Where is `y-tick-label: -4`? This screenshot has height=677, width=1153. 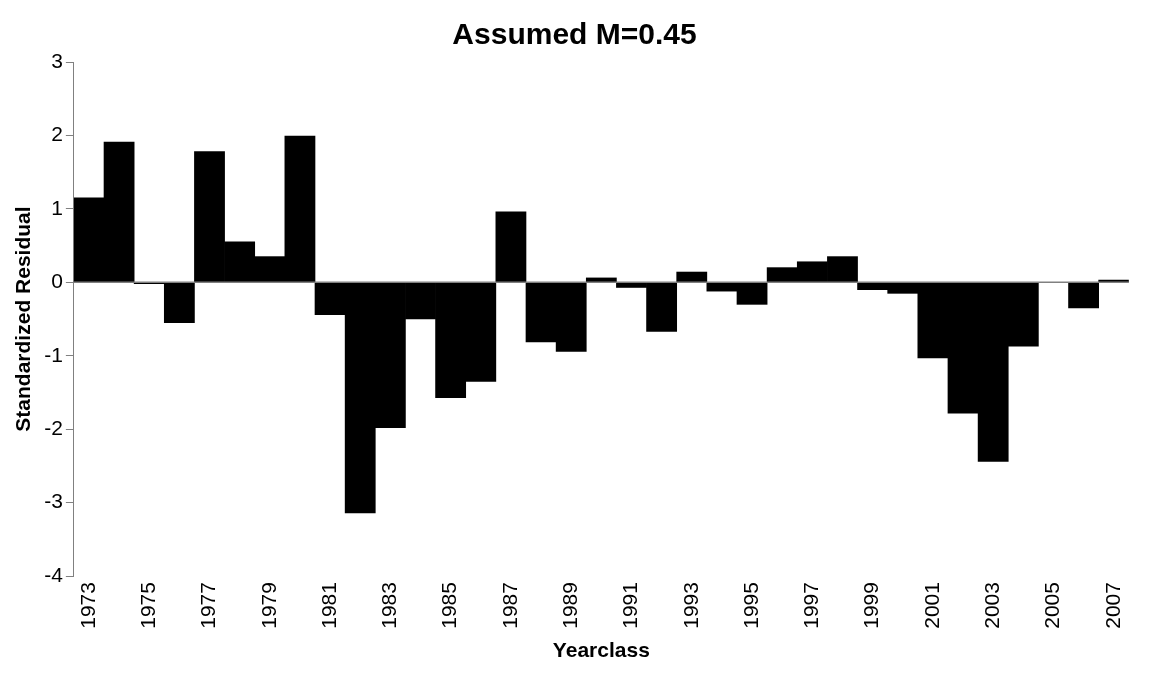
y-tick-label: -4 is located at coordinates (54, 574).